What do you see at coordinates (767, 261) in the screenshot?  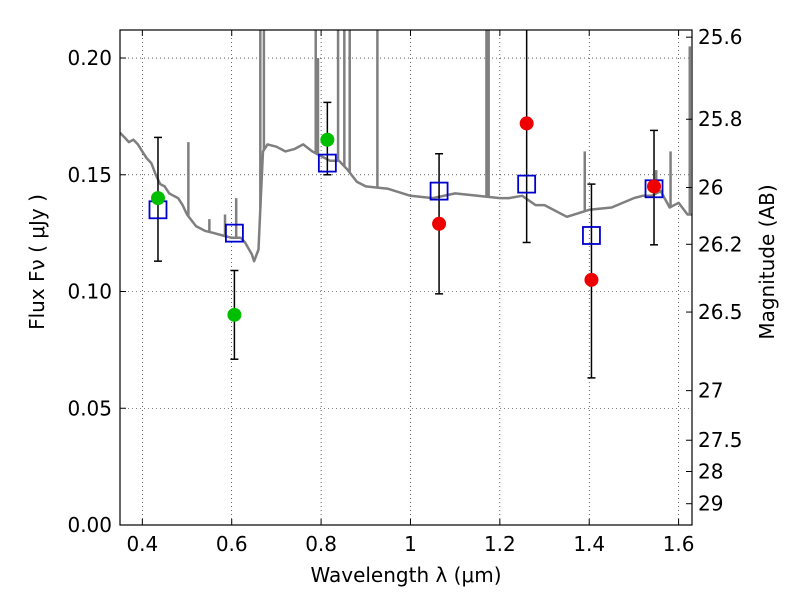 I see `y2-axis-label: Magnitude (AB)` at bounding box center [767, 261].